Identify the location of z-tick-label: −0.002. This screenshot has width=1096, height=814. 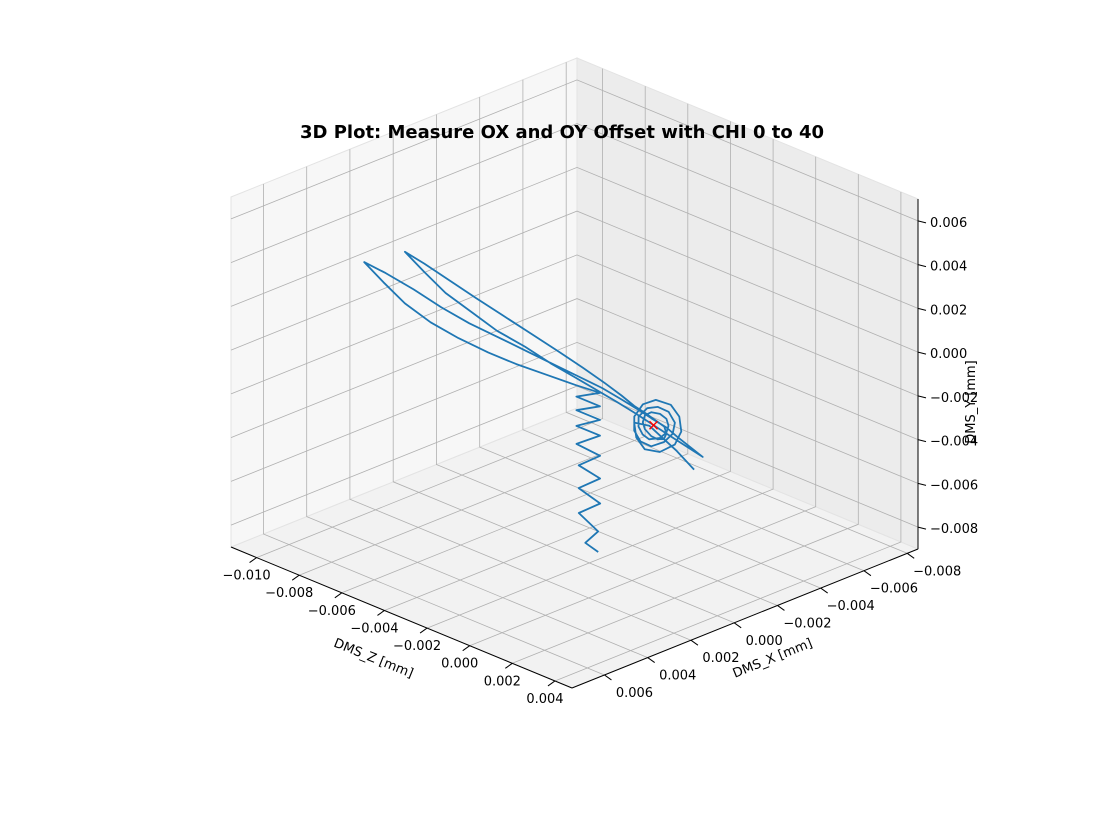
(954, 398).